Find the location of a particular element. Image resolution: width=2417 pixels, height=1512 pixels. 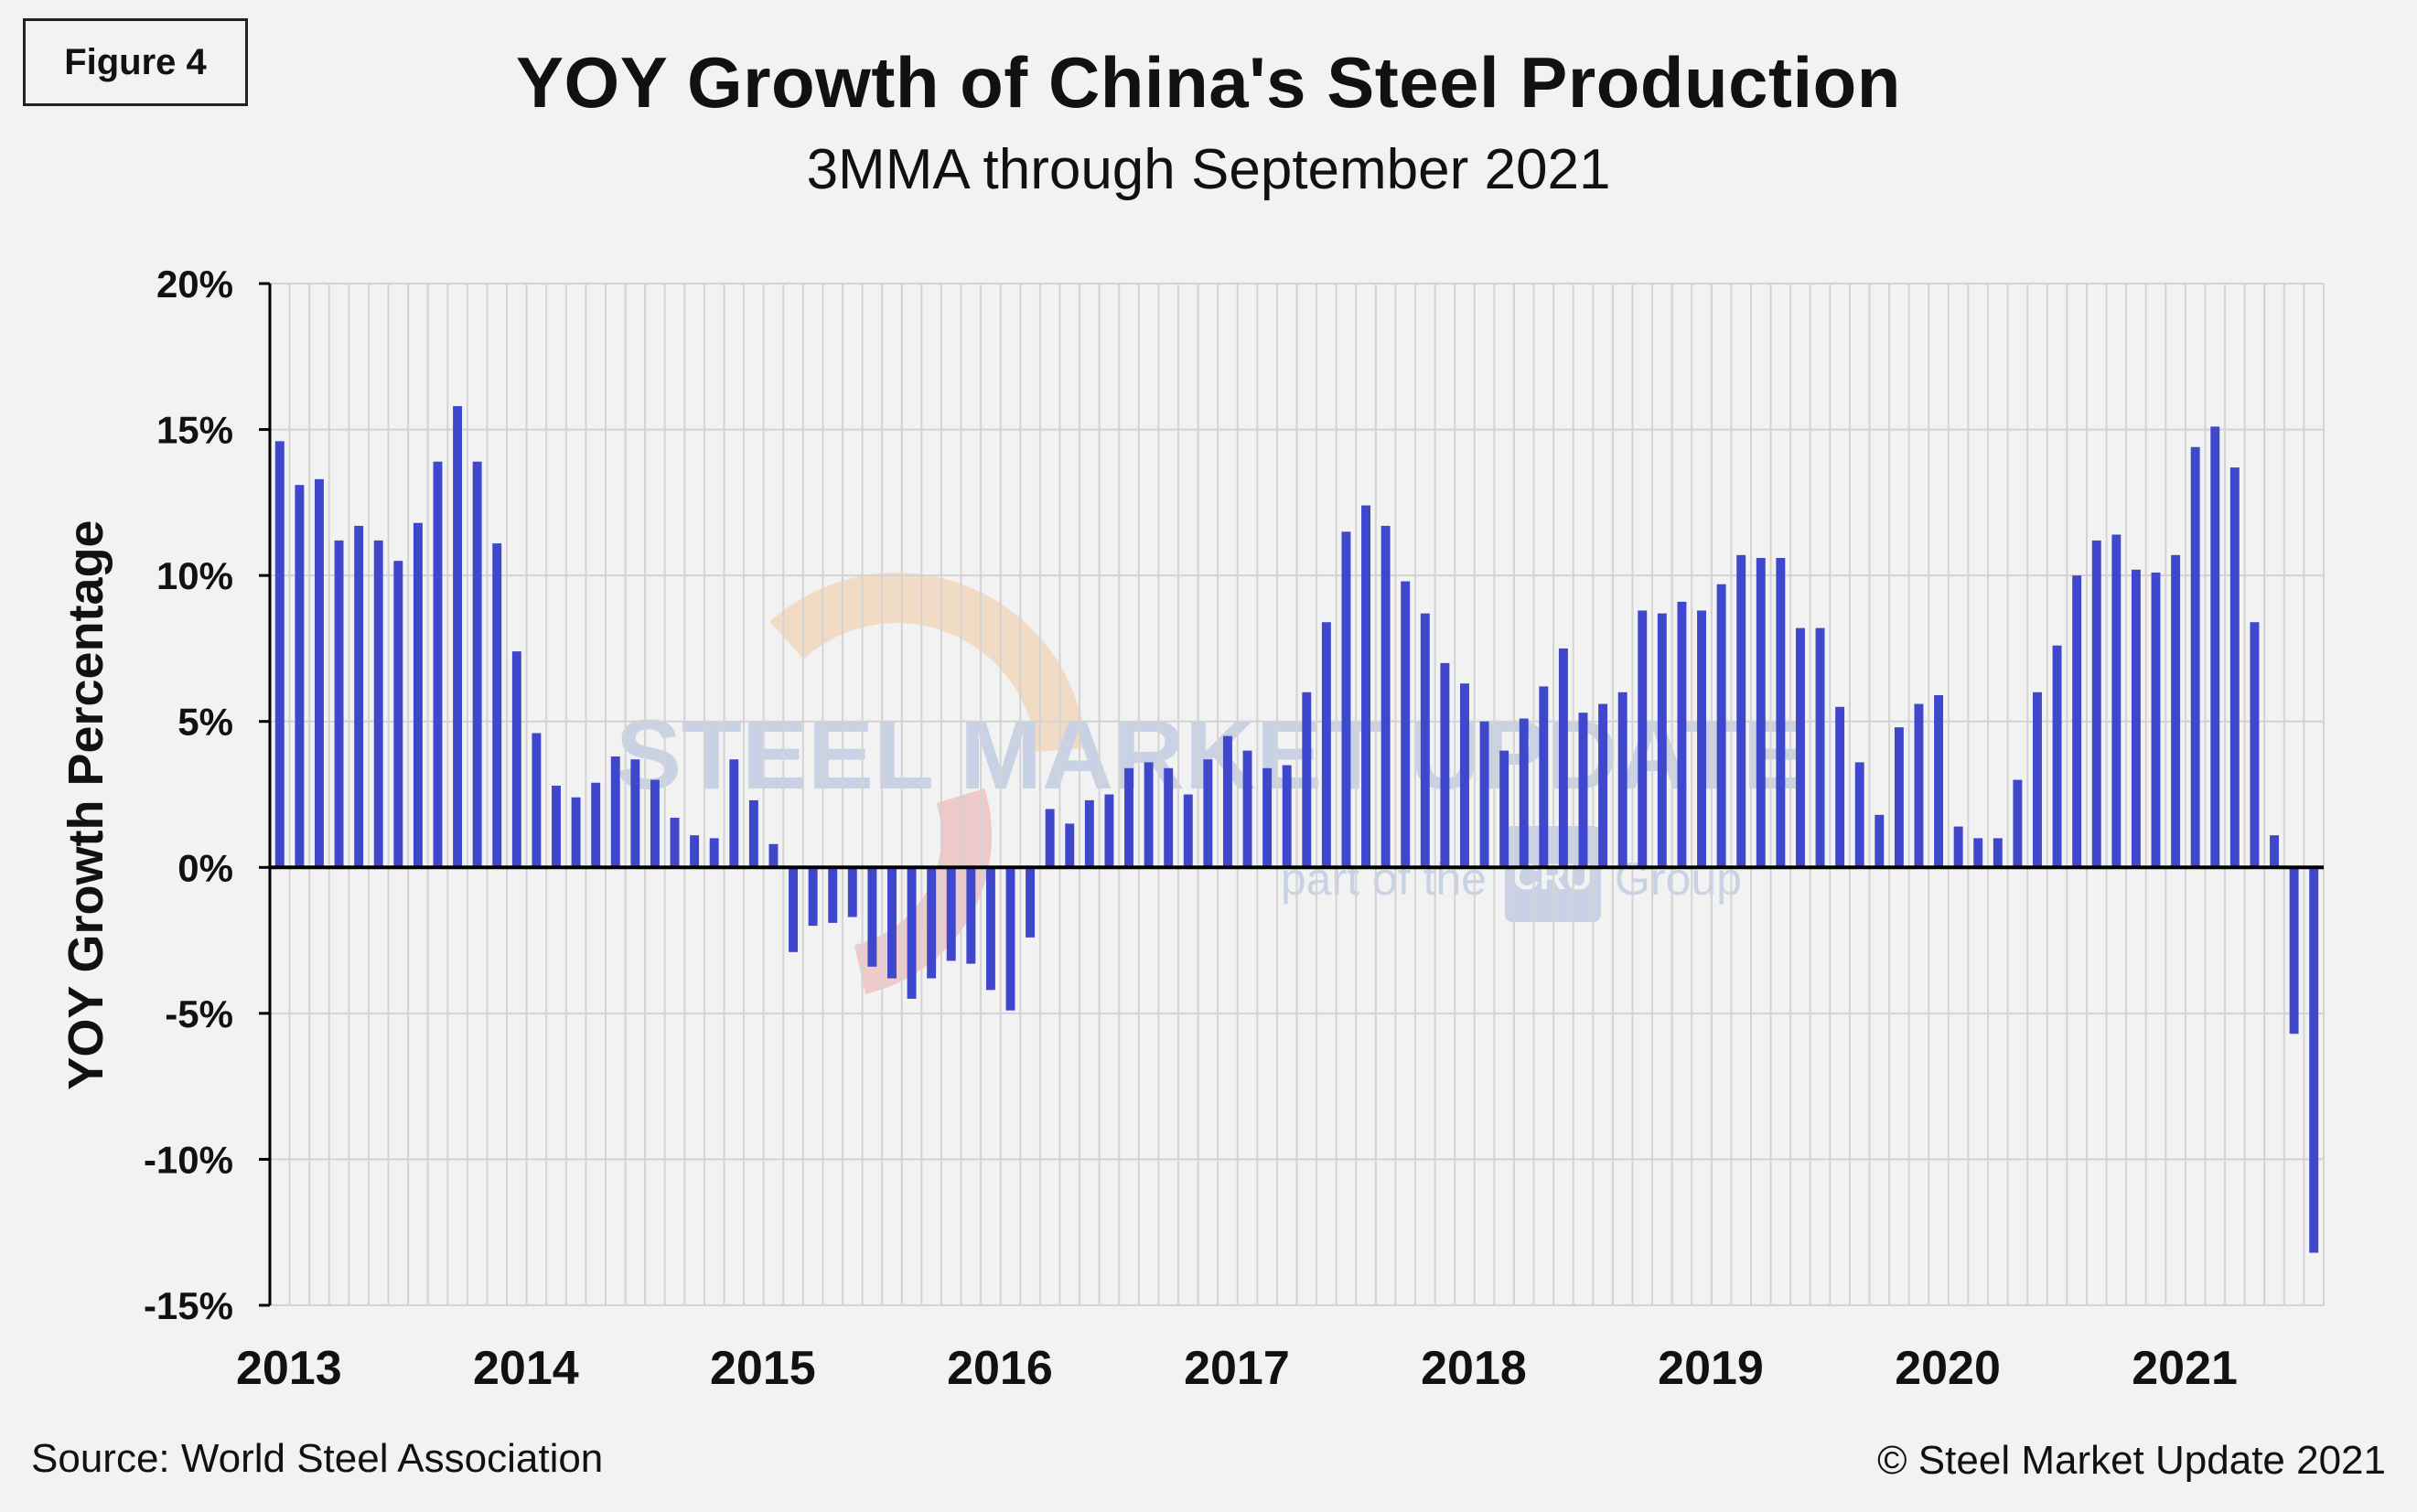

x-year-label: 2016 is located at coordinates (1000, 1368).